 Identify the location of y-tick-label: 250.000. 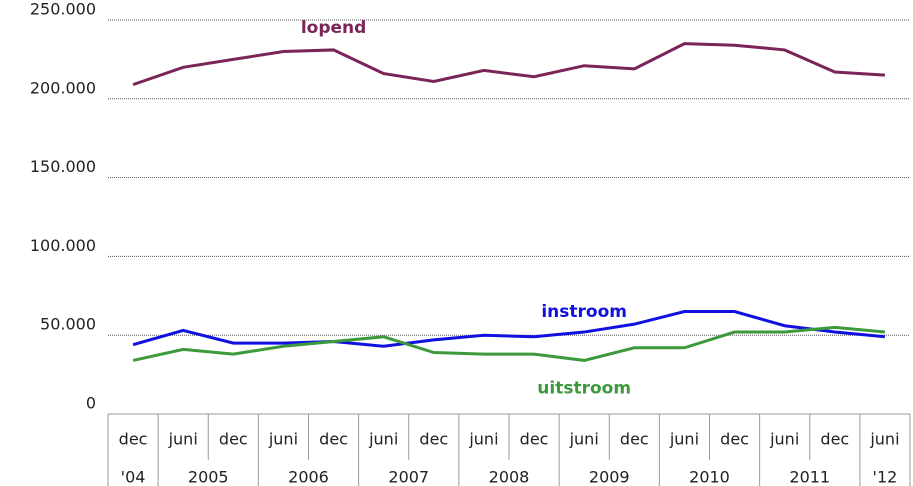
(63, 9).